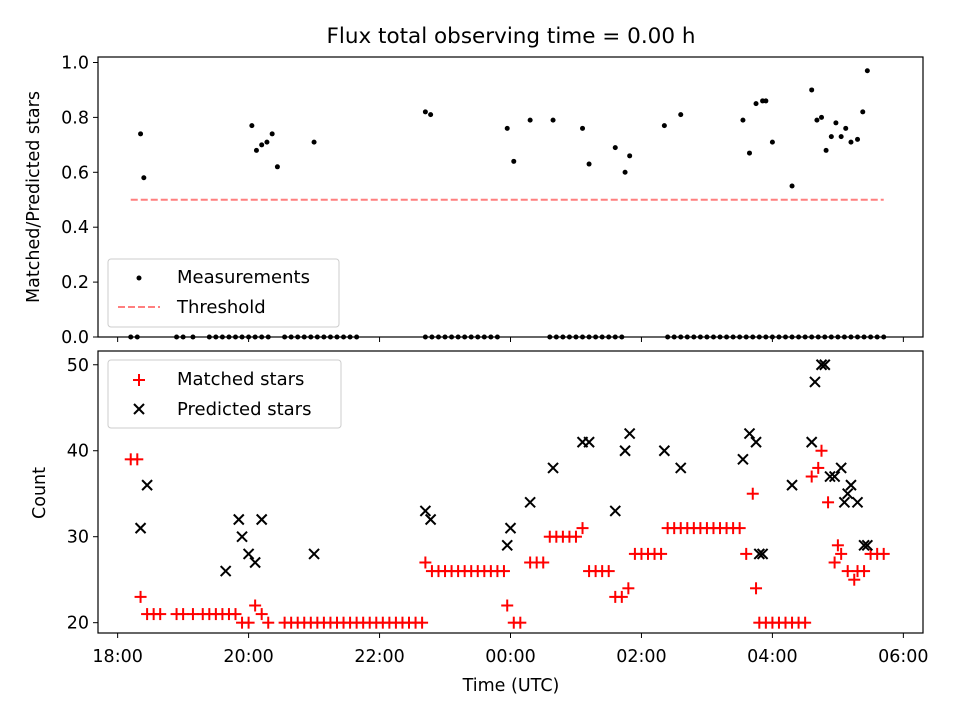  What do you see at coordinates (641, 657) in the screenshot?
I see `x-tick-label: 02:00` at bounding box center [641, 657].